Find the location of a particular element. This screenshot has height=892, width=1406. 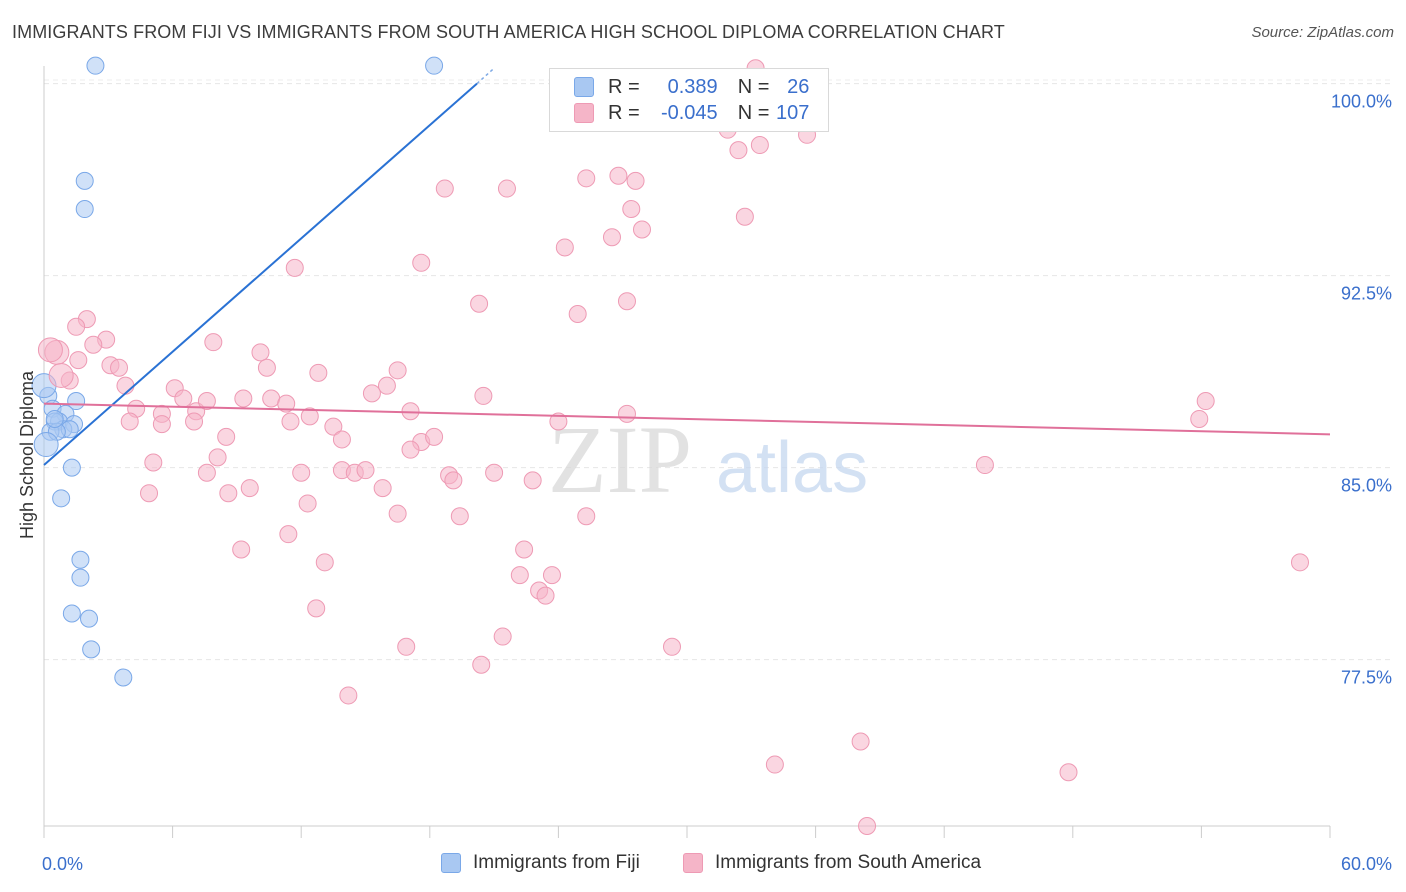

legend-n-value-south-america: 107 is located at coordinates (793, 112).